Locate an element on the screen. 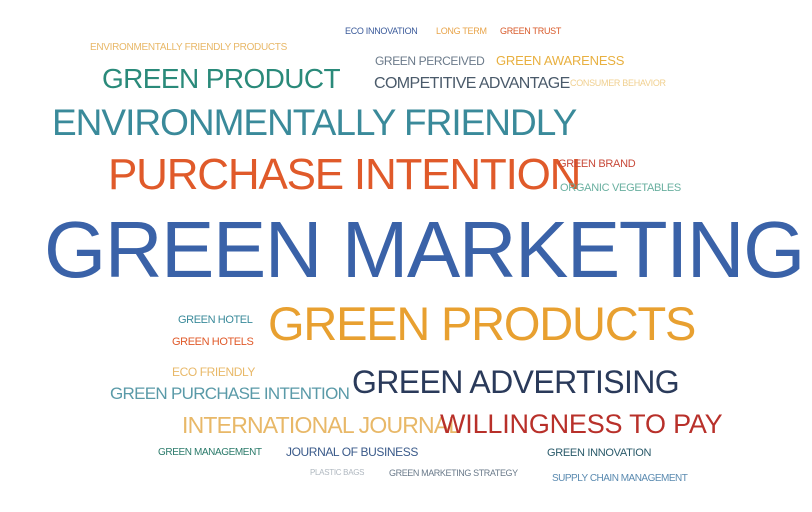 The width and height of the screenshot is (812, 512). word-green-marketing-strategy: GREEN MARKETING STRATEGY is located at coordinates (453, 473).